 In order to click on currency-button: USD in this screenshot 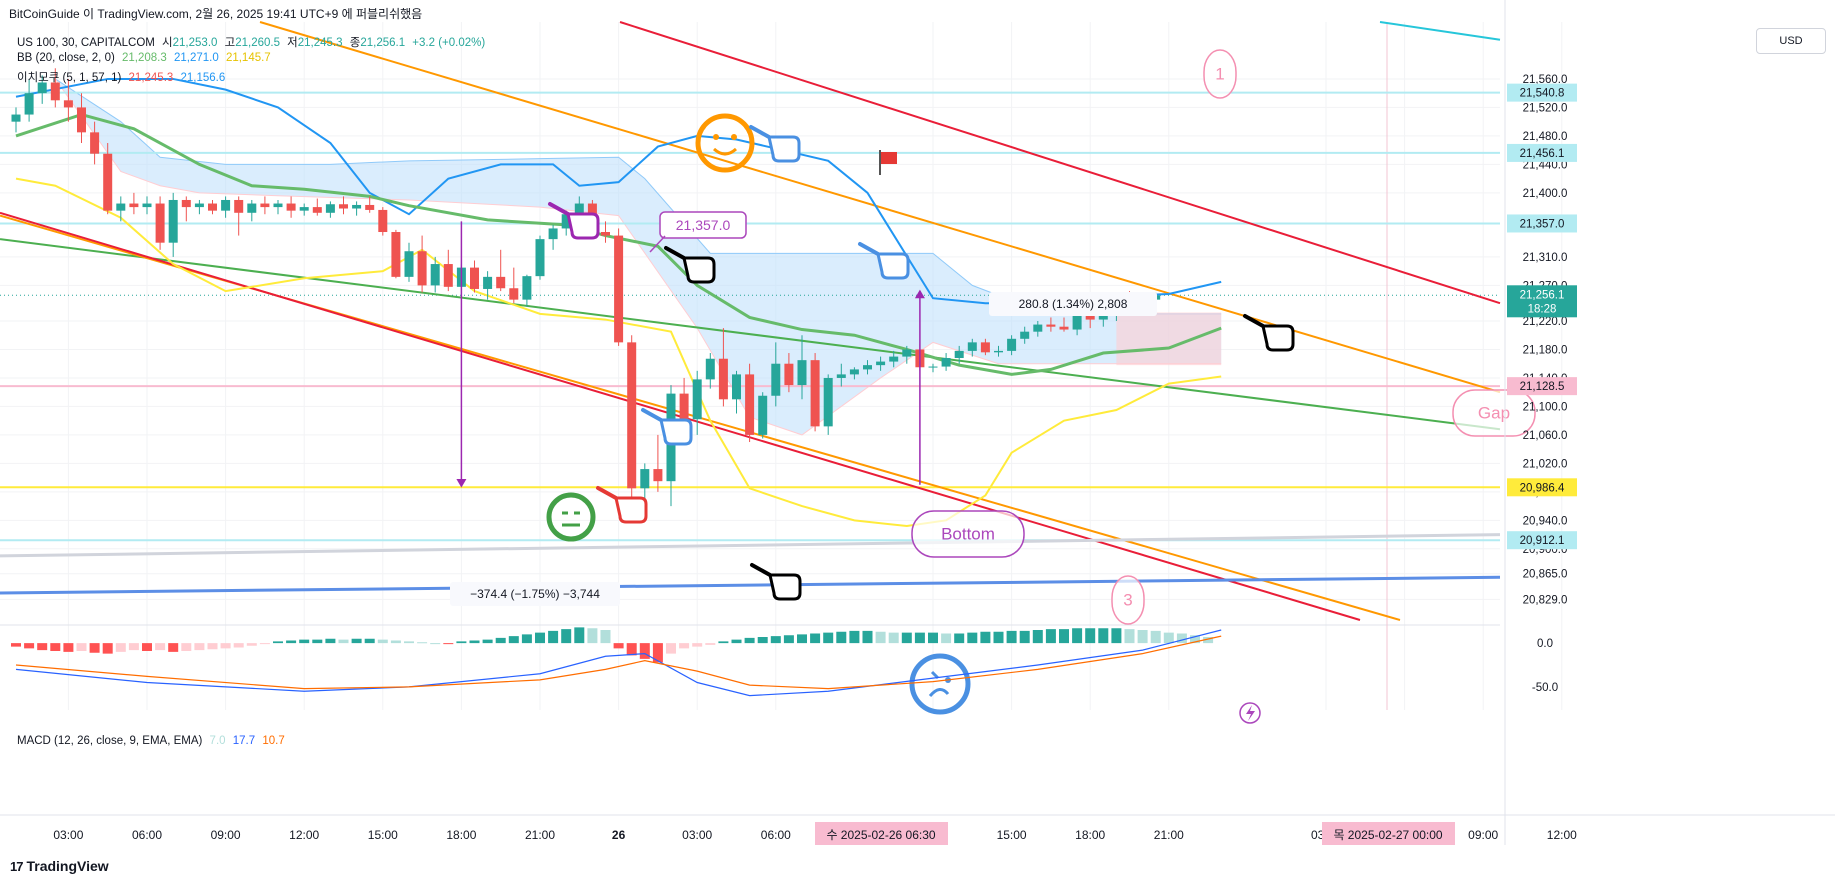, I will do `click(1791, 41)`.